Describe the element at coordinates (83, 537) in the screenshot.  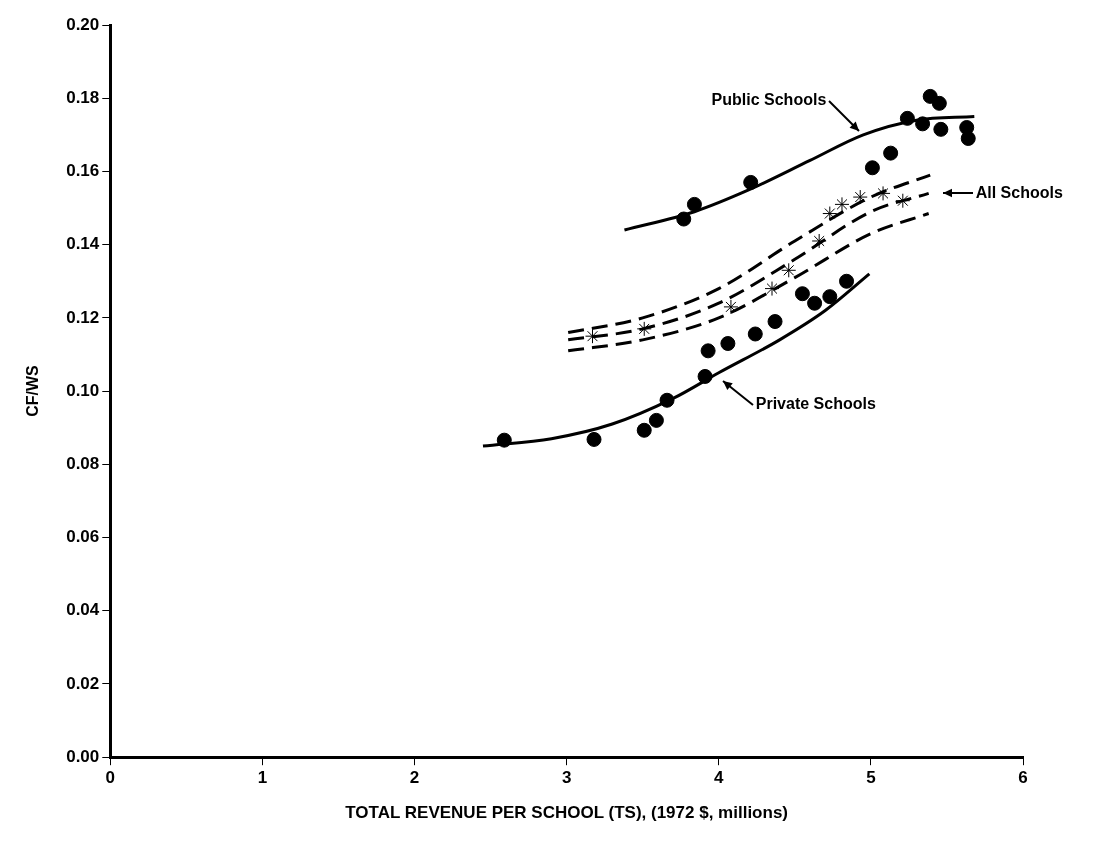
I see `y-tick-label: 0.06` at that location.